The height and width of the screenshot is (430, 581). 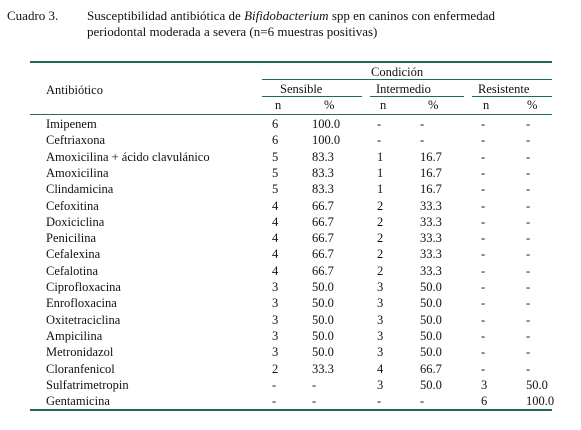 What do you see at coordinates (323, 368) in the screenshot?
I see `sensible-pct: 33.3` at bounding box center [323, 368].